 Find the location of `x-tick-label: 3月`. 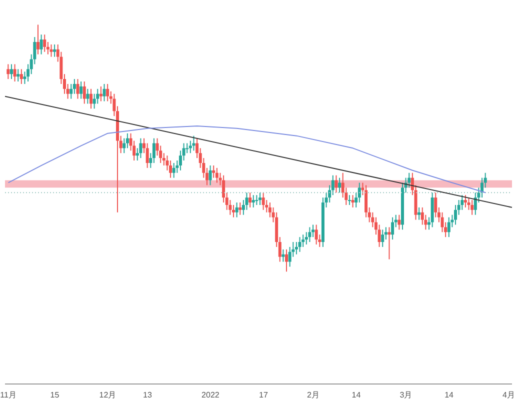

x-tick-label: 3月 is located at coordinates (406, 395).